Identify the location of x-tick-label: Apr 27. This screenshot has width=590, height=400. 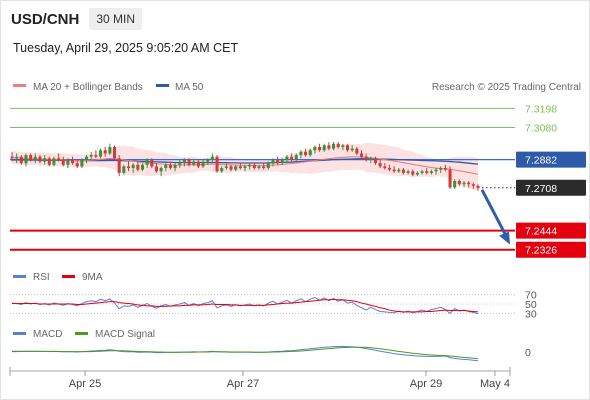
(243, 384).